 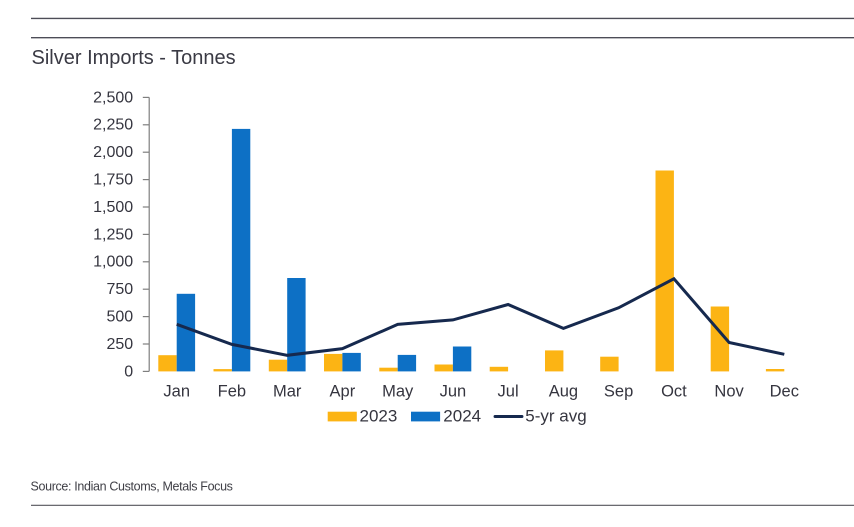 What do you see at coordinates (176, 391) in the screenshot?
I see `svg-text: Jan` at bounding box center [176, 391].